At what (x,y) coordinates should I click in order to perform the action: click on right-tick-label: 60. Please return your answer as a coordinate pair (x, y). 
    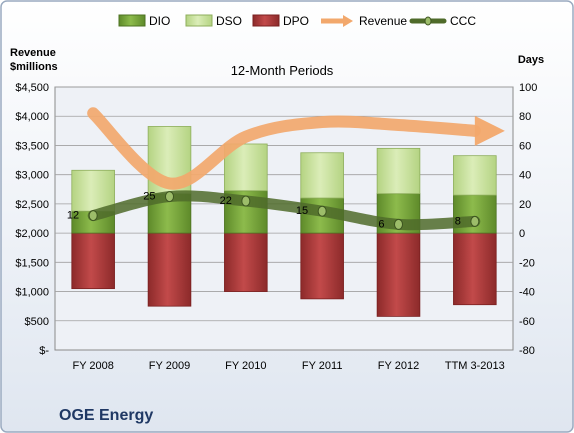
    Looking at the image, I should click on (525, 146).